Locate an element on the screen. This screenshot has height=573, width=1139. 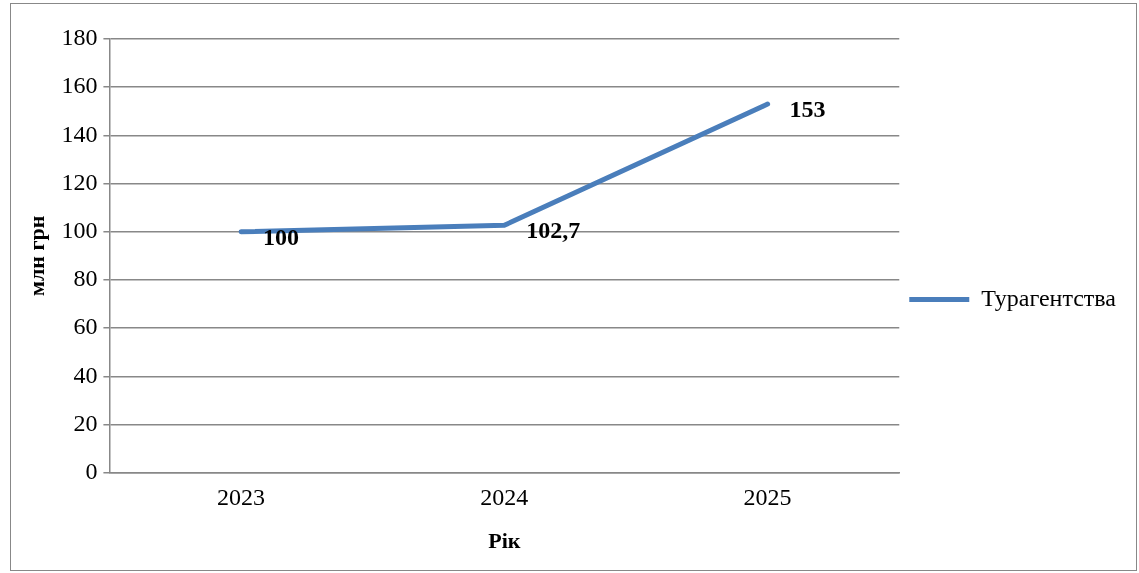
x-tick-label: 2024 is located at coordinates (504, 497).